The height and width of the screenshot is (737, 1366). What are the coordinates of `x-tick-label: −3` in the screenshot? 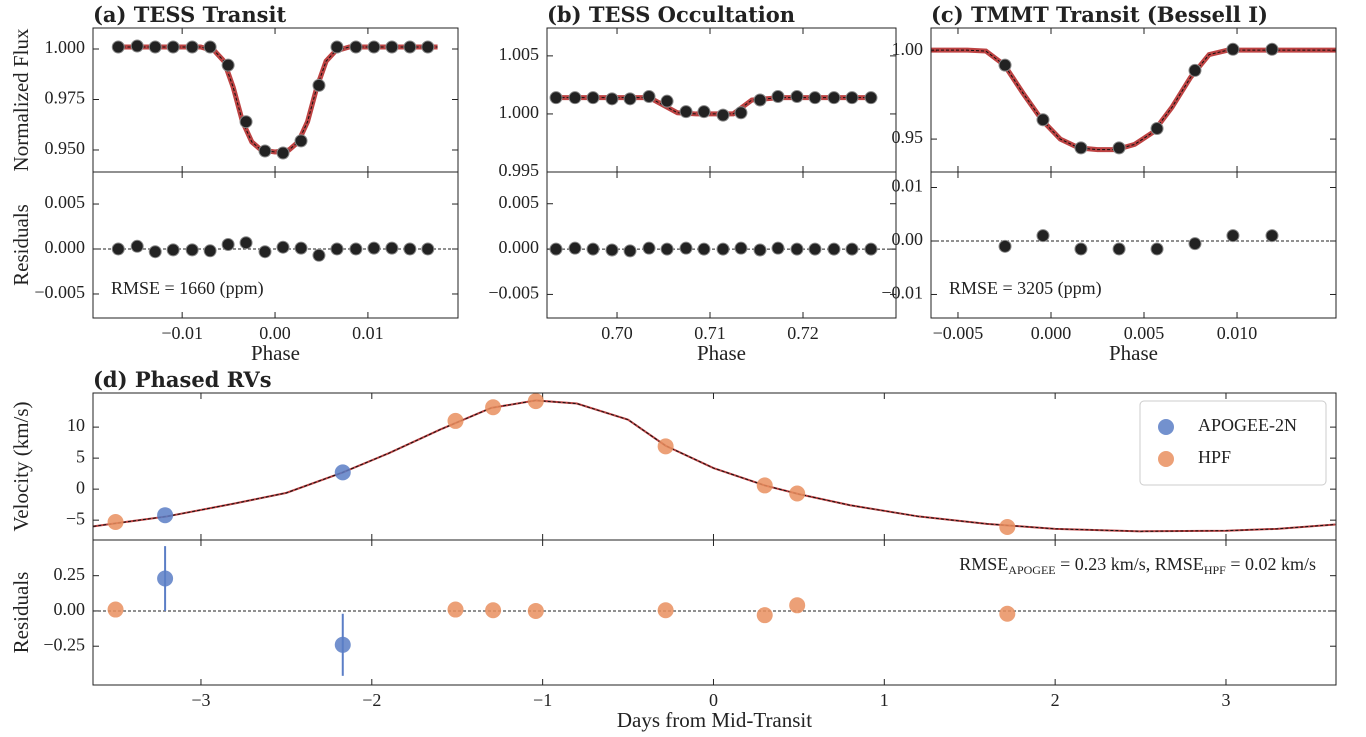 It's located at (200, 700).